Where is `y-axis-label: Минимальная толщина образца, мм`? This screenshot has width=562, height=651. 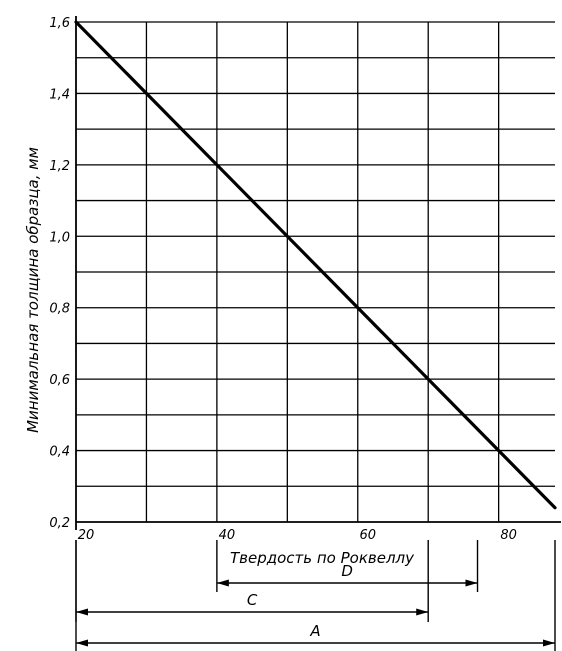
y-axis-label: Минимальная толщина образца, мм is located at coordinates (33, 290).